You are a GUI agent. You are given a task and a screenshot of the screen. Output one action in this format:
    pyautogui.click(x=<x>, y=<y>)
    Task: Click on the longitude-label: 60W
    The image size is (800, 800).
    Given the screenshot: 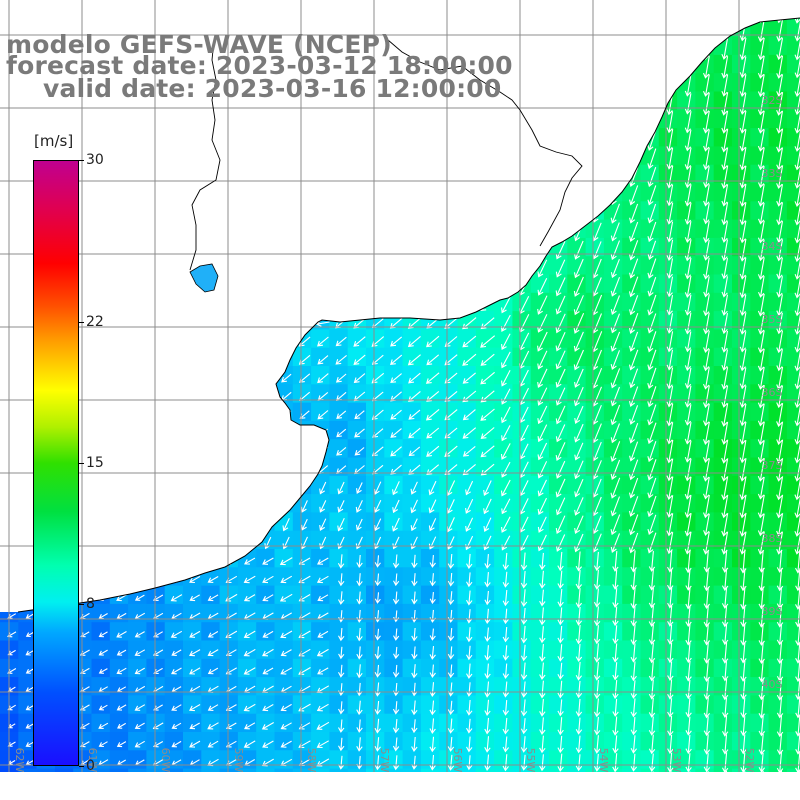 What is the action you would take?
    pyautogui.click(x=165, y=760)
    